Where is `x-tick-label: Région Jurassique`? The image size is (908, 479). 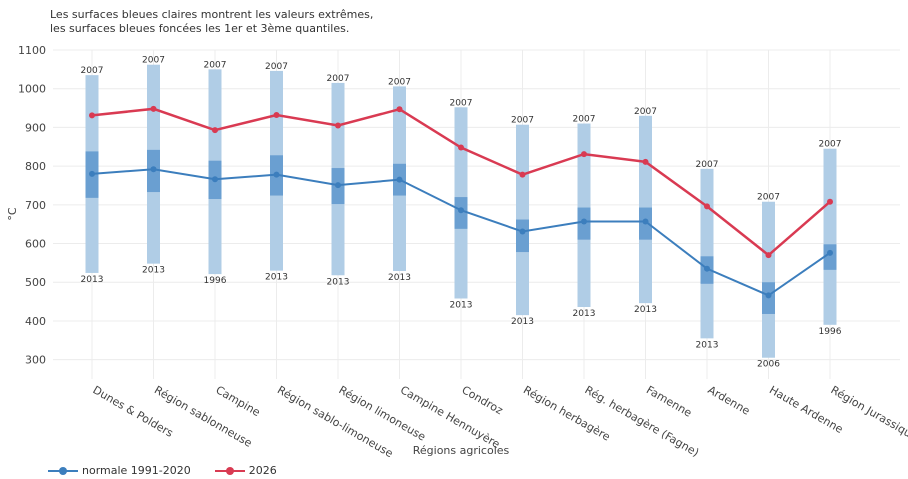 x-tick-label: Région Jurassique is located at coordinates (868, 413).